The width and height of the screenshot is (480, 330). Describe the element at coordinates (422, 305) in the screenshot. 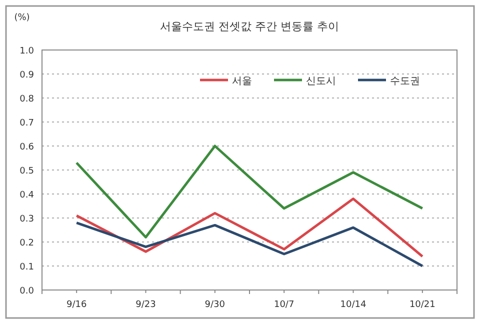

I see `x-tick-label: 10/21` at that location.